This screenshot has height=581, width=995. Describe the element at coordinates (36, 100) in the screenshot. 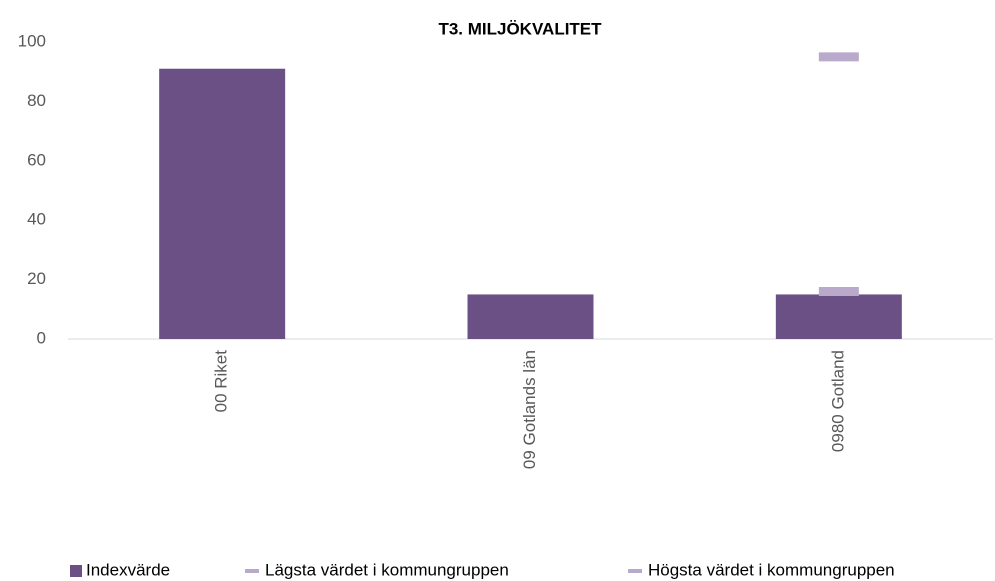

I see `y-tick-label: 80` at that location.